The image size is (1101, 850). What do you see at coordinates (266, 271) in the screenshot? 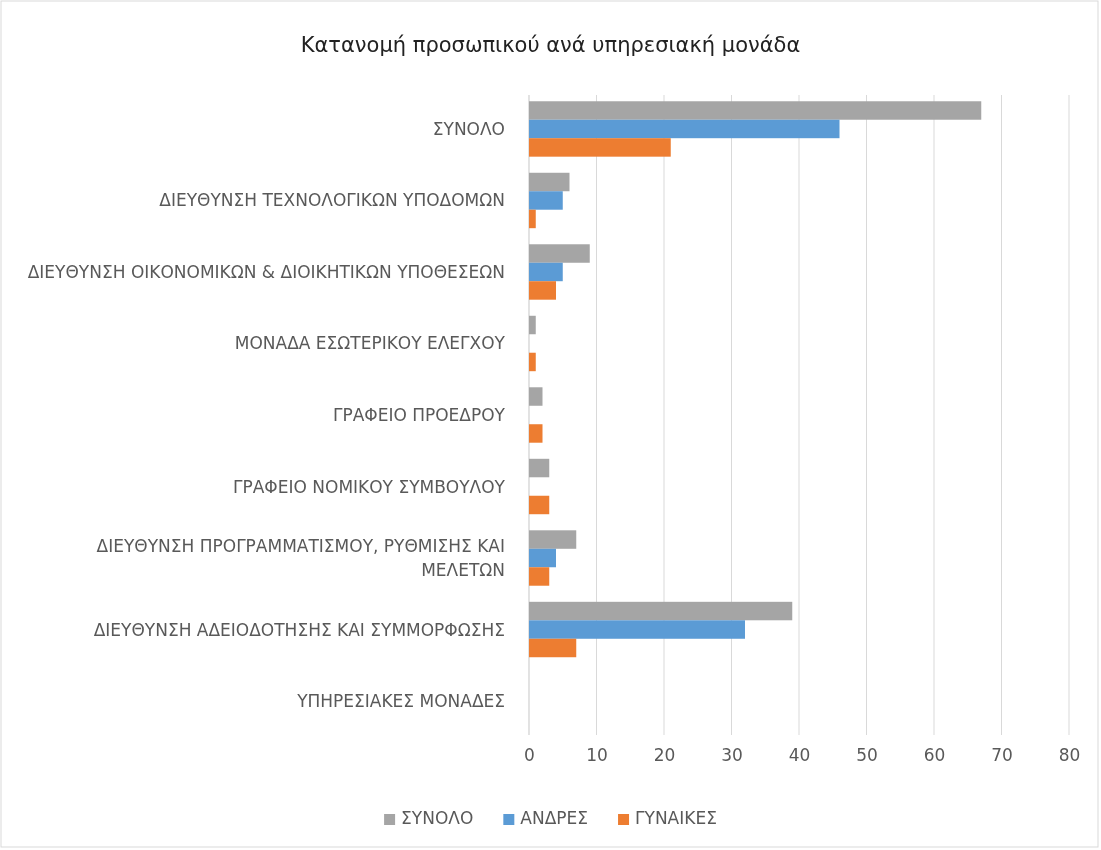
I see `y-tick-label: ΔΙΕΥΘΥΝΣΗ ΟΙΚΟΝΟΜΙΚΩΝ & ΔΙΟΙΚΗΤΙΚΩΝ ΥΠΟΘΕΣΕΩΝ` at bounding box center [266, 271].